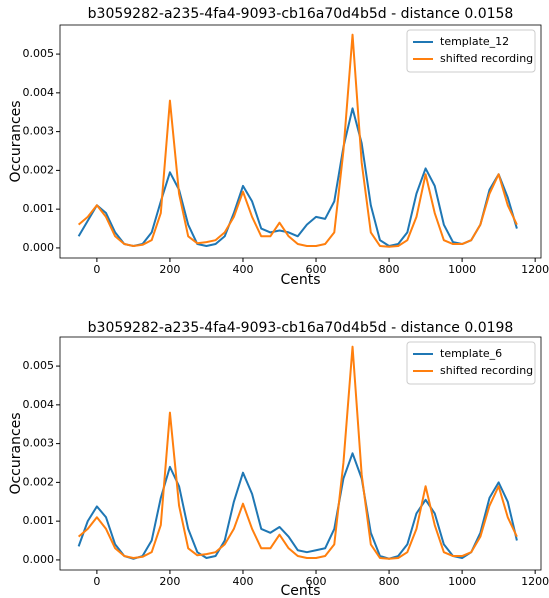 The width and height of the screenshot is (549, 598). I want to click on series-line, so click(297, 506).